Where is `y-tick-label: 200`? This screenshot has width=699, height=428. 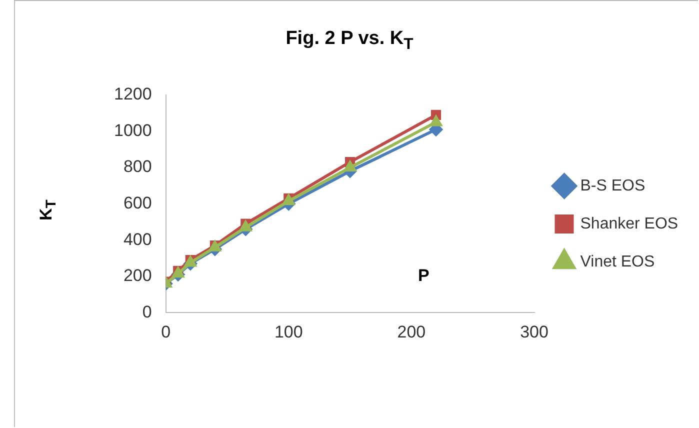 y-tick-label: 200 is located at coordinates (137, 276).